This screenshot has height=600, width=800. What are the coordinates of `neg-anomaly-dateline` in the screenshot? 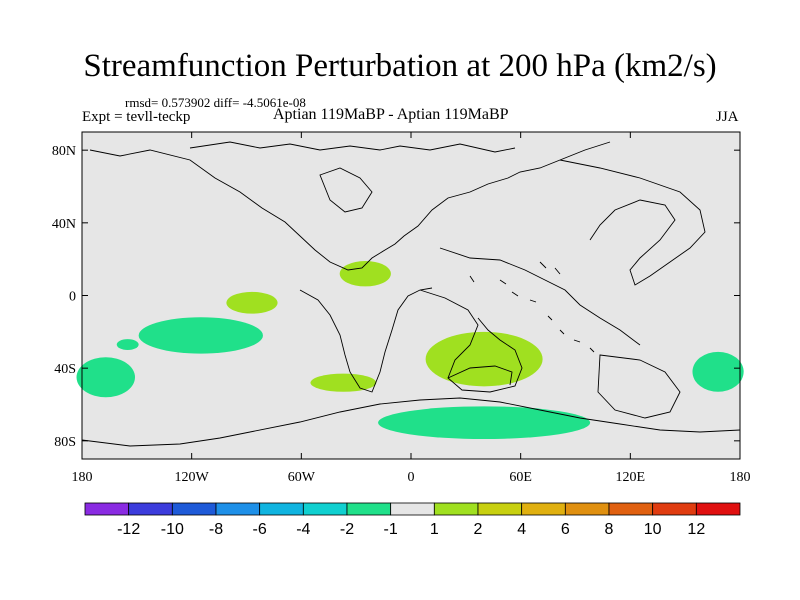 It's located at (106, 377).